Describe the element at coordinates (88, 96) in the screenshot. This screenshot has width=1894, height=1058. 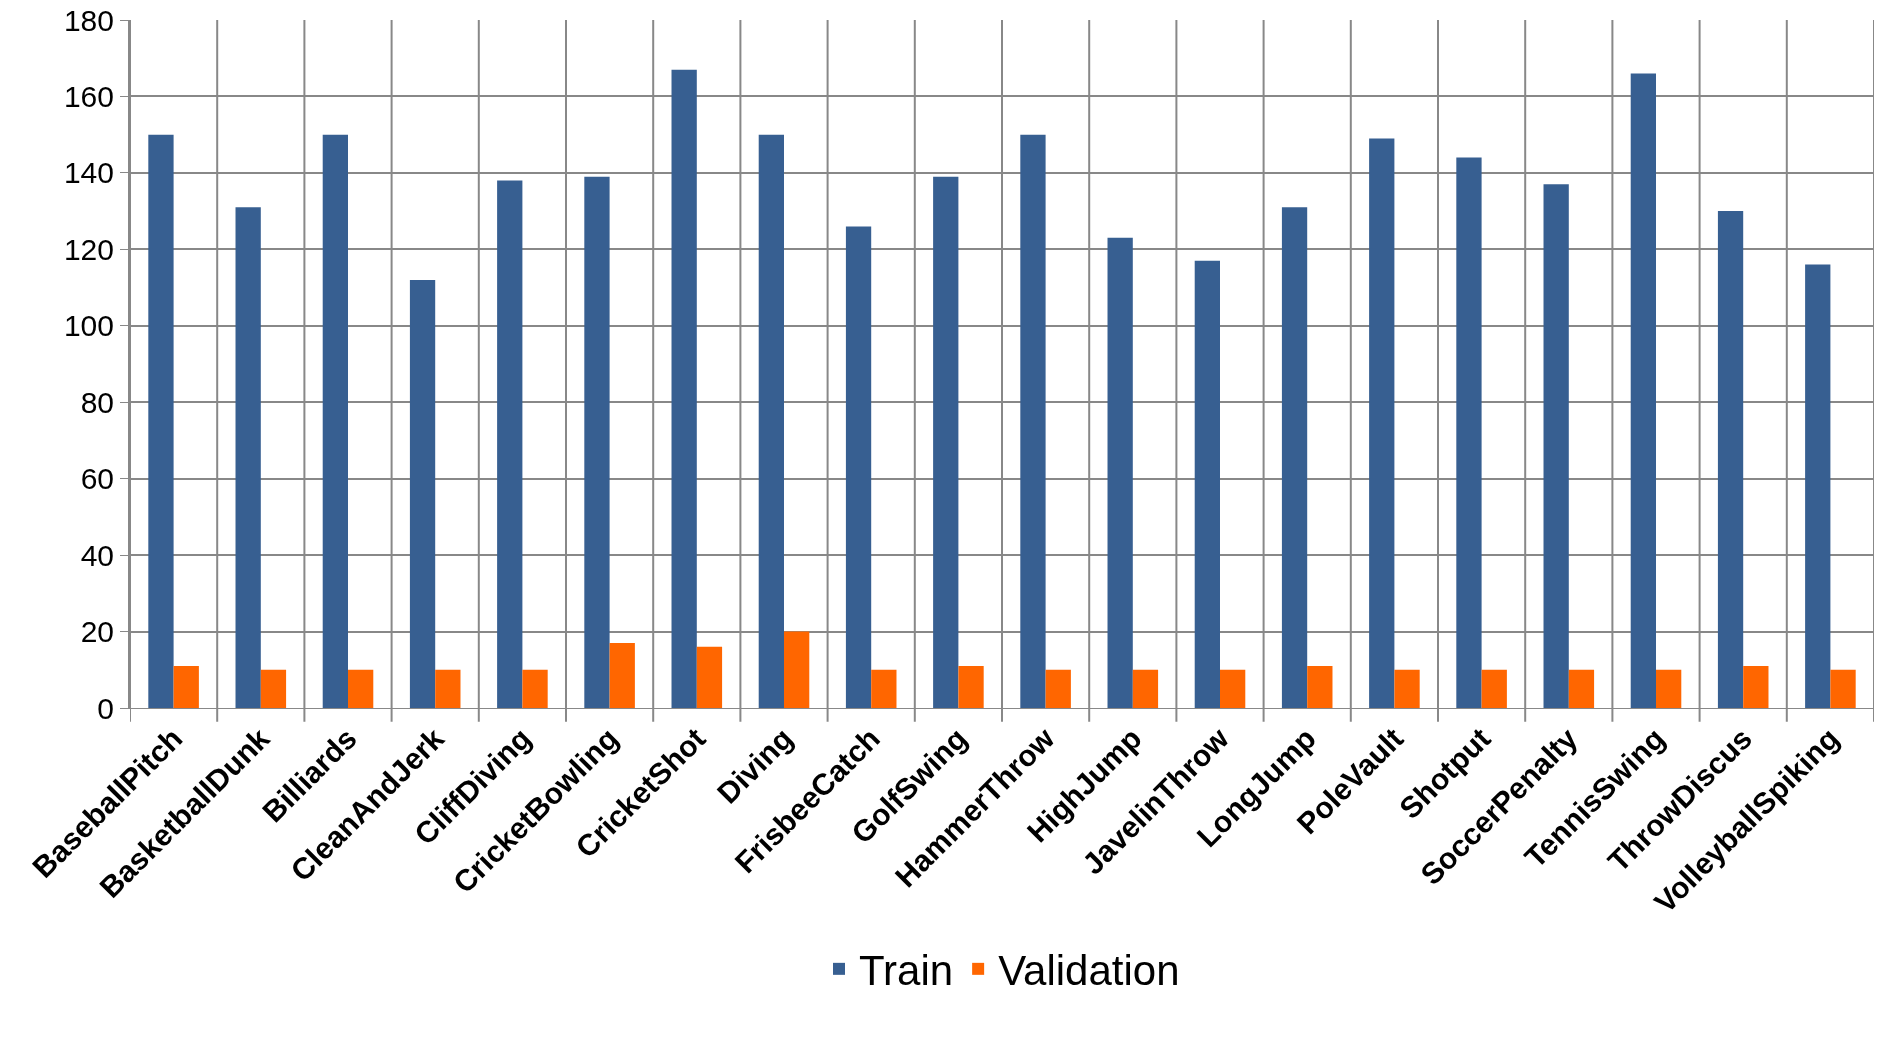
I see `y-tick-label: 160` at that location.